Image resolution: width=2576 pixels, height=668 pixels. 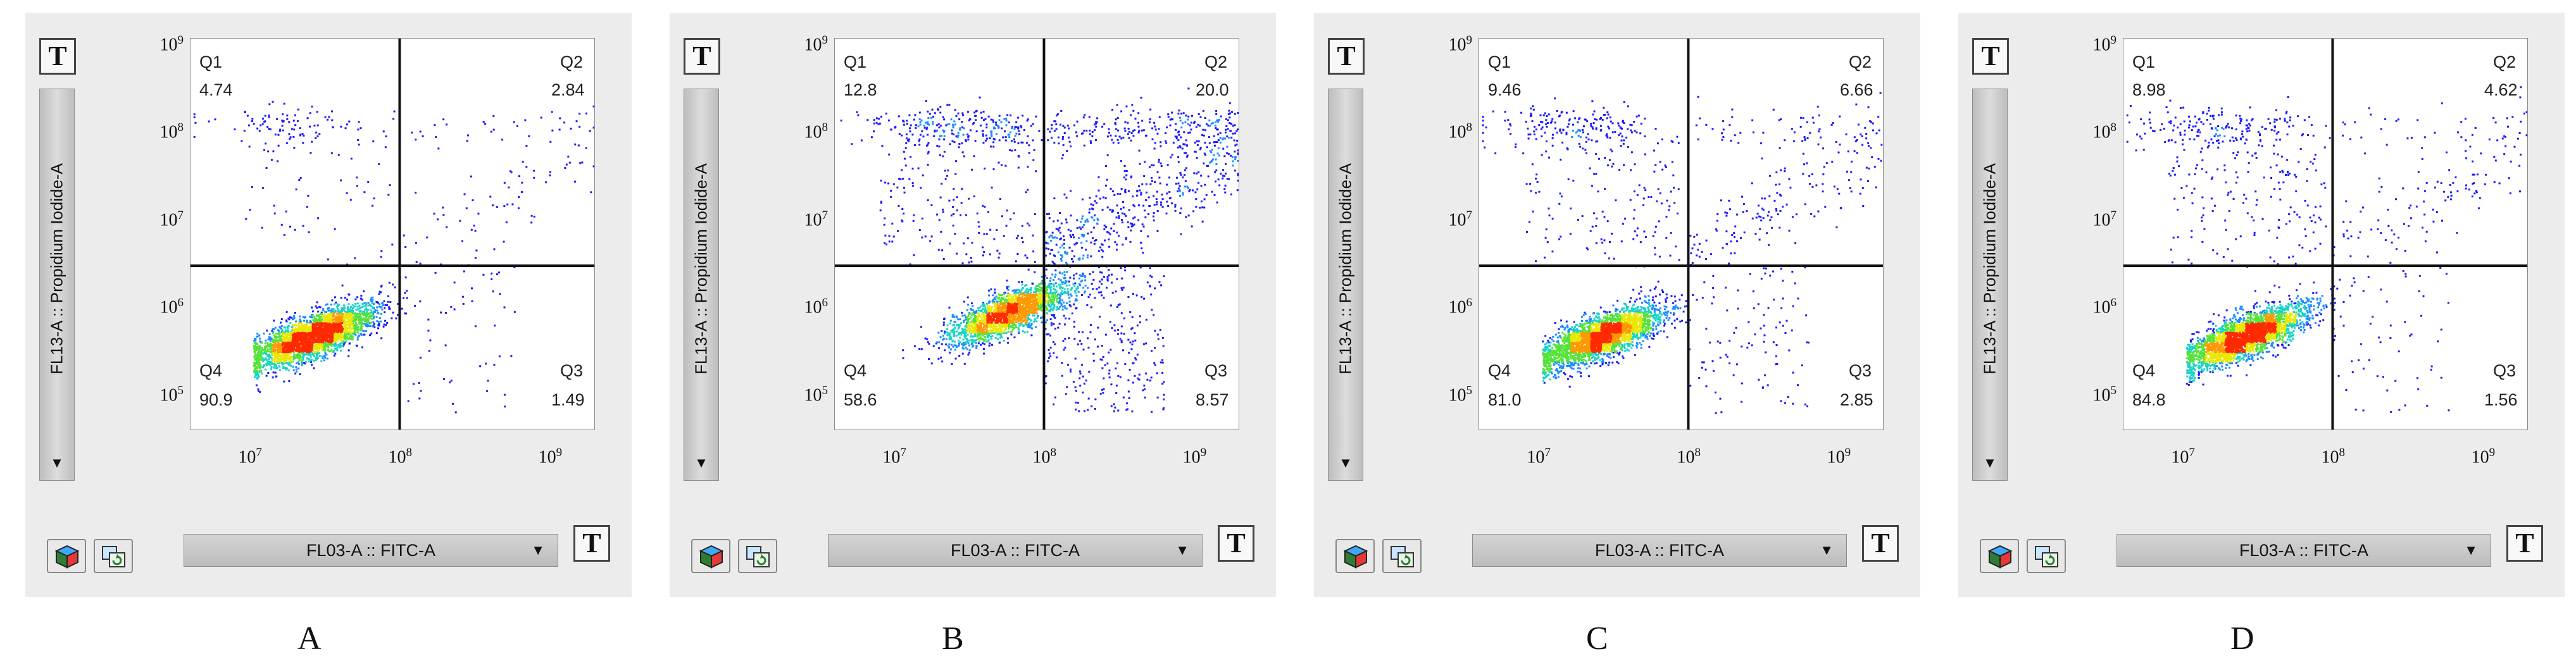 What do you see at coordinates (1036, 234) in the screenshot?
I see `scatter-plot-area: Q1 12.8 Q2 20.0 Q3 8.57 Q4 58.6` at bounding box center [1036, 234].